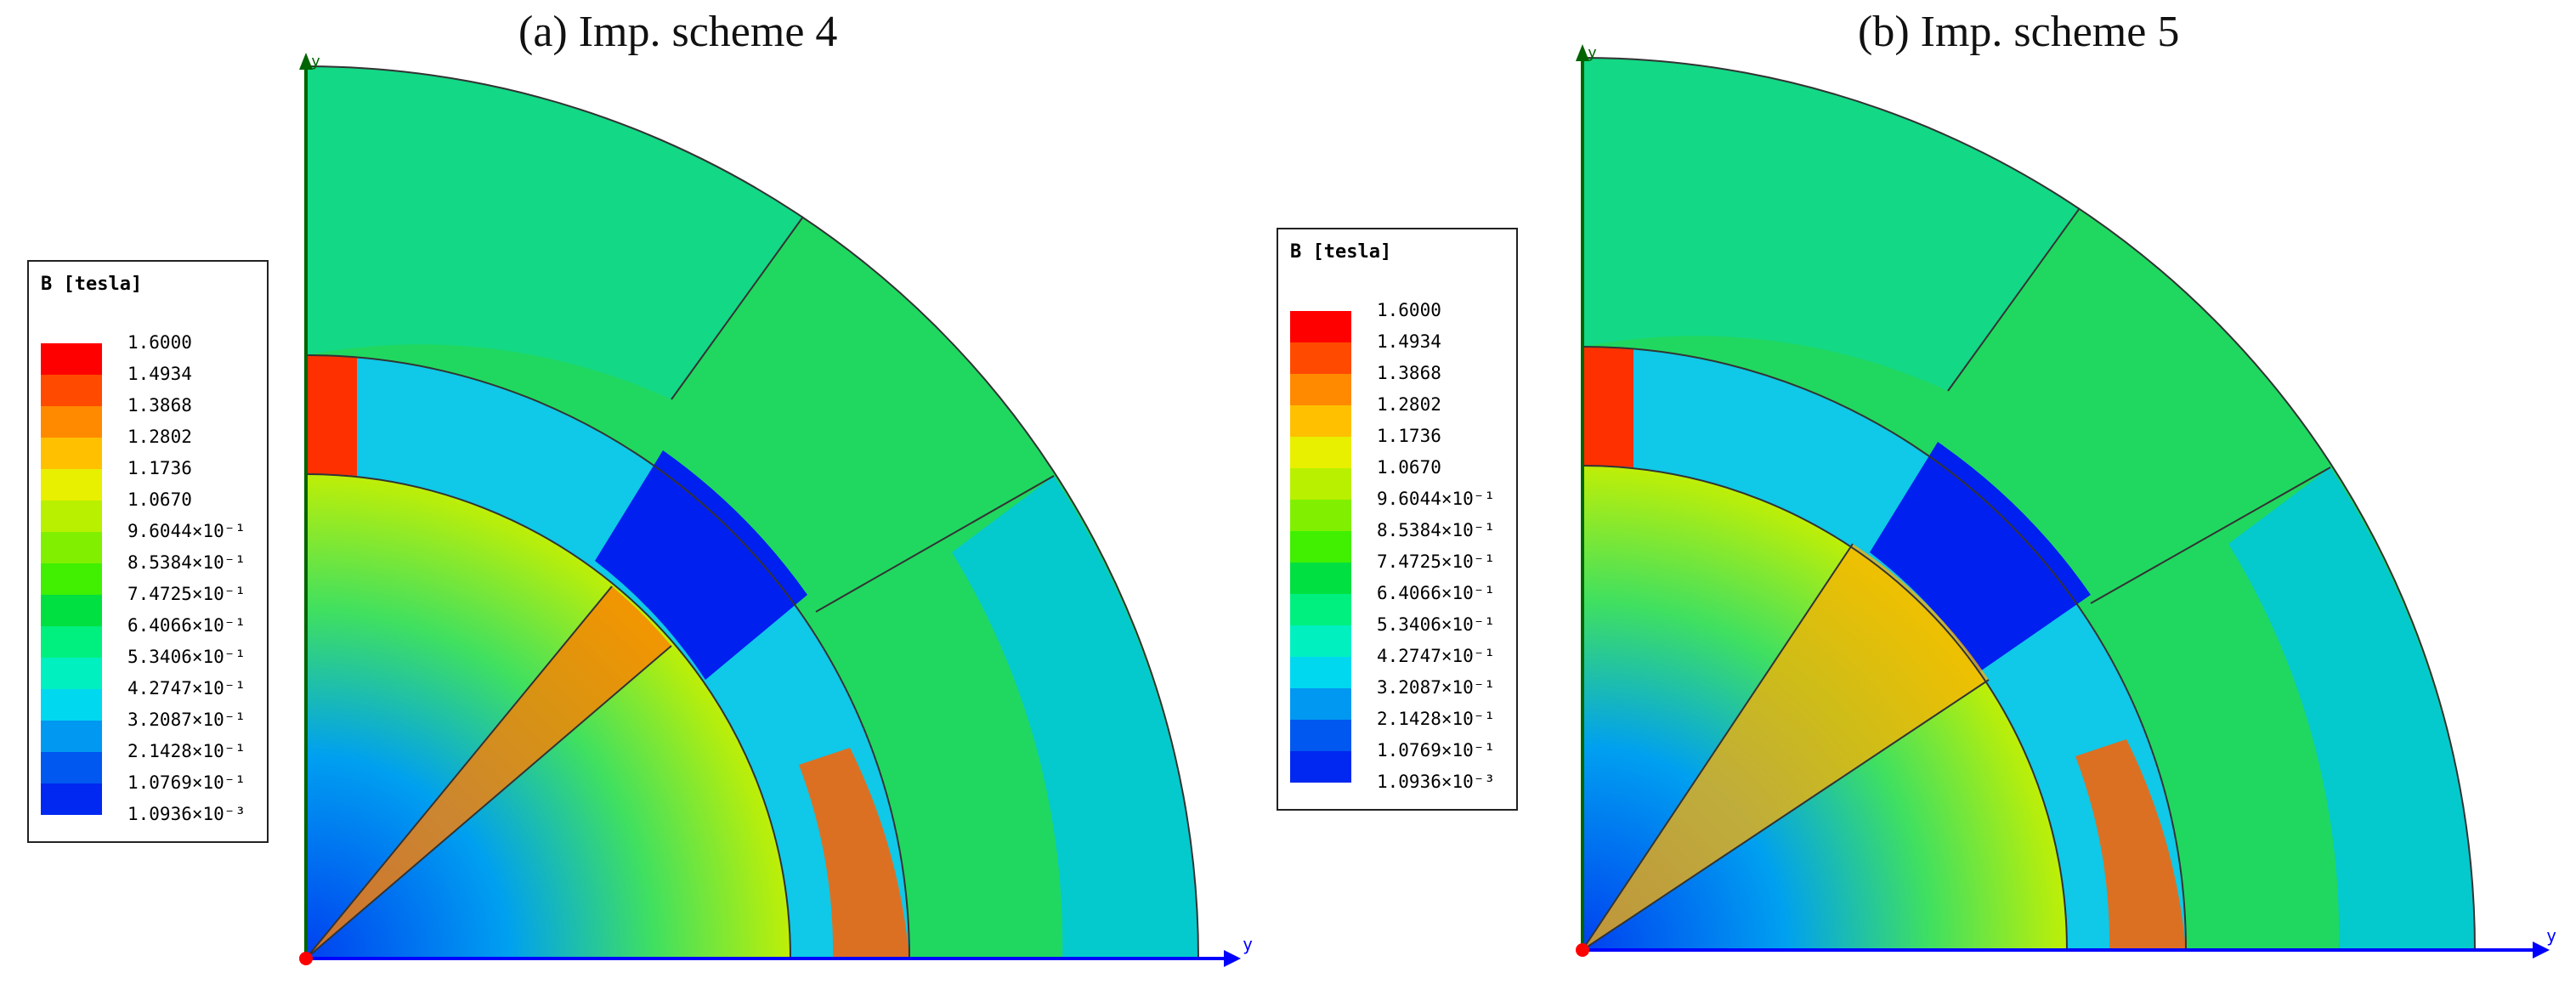 The width and height of the screenshot is (2576, 984). Describe the element at coordinates (1075, 717) in the screenshot. I see `stator-corner-a` at that location.